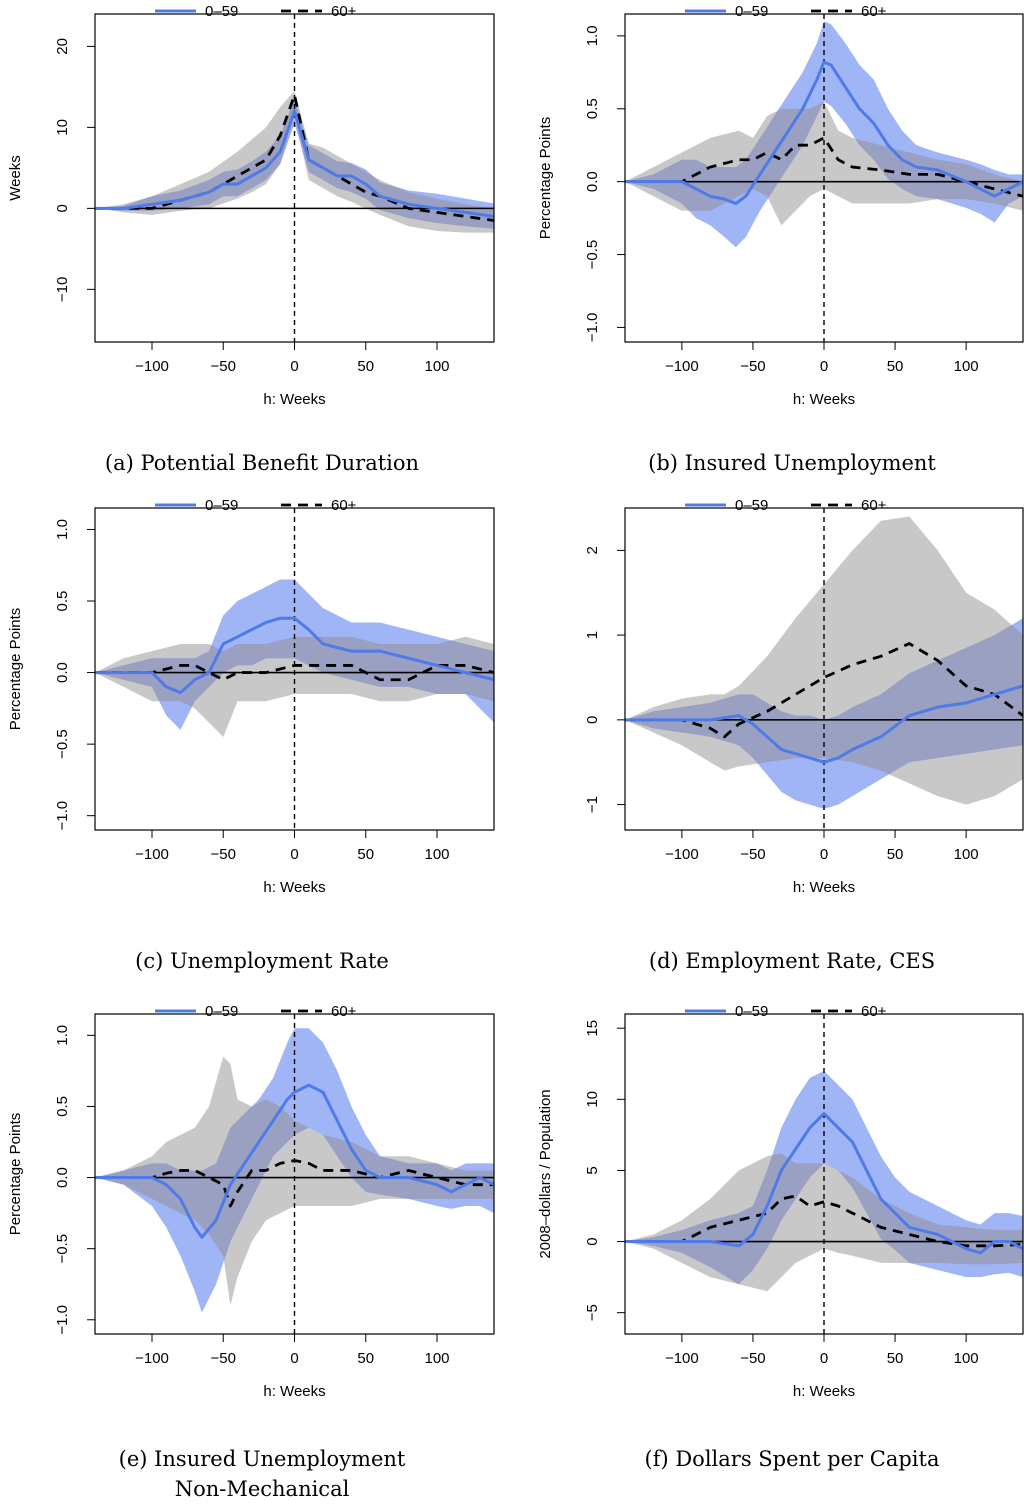 The height and width of the screenshot is (1511, 1024). I want to click on panel-caption: (b) Insured Unemployment, so click(792, 463).